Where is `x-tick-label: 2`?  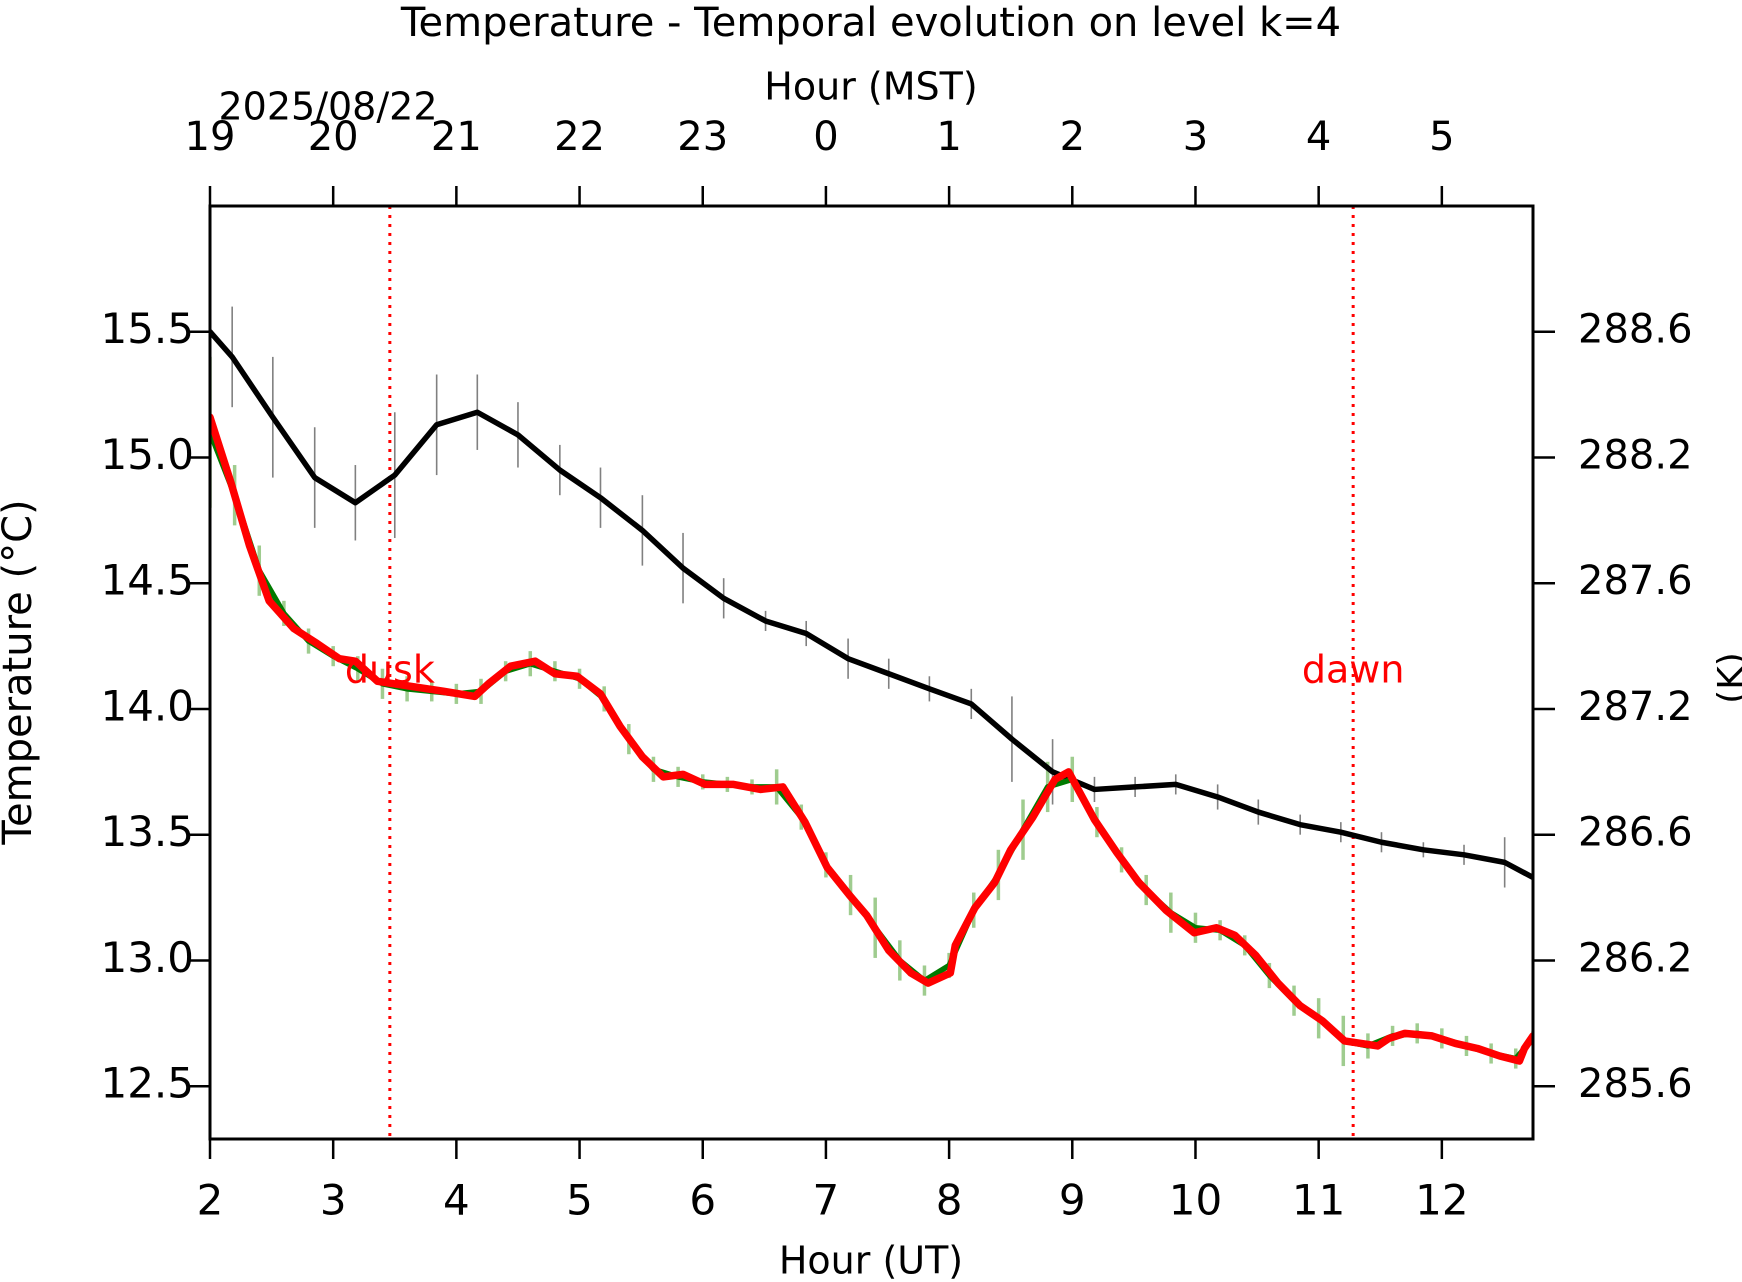
x-tick-label: 2 is located at coordinates (210, 1200).